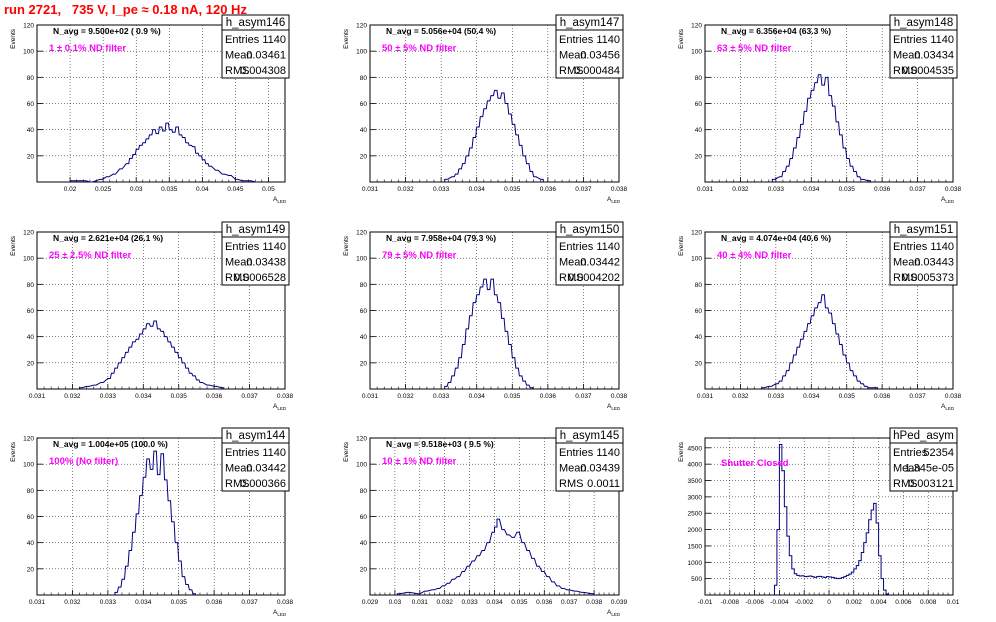 The width and height of the screenshot is (996, 622). Describe the element at coordinates (928, 602) in the screenshot. I see `x-tick-label: 0.008` at that location.